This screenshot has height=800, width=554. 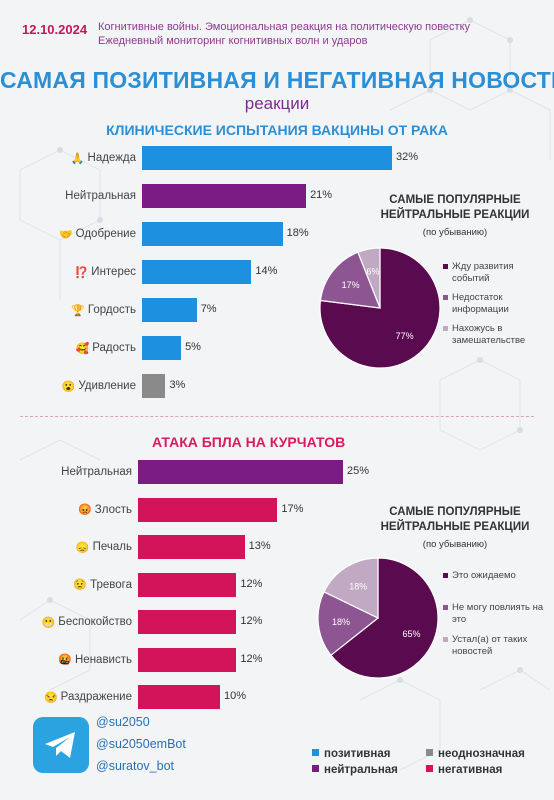 I want to click on emotion-icon: 😒, so click(x=50, y=697).